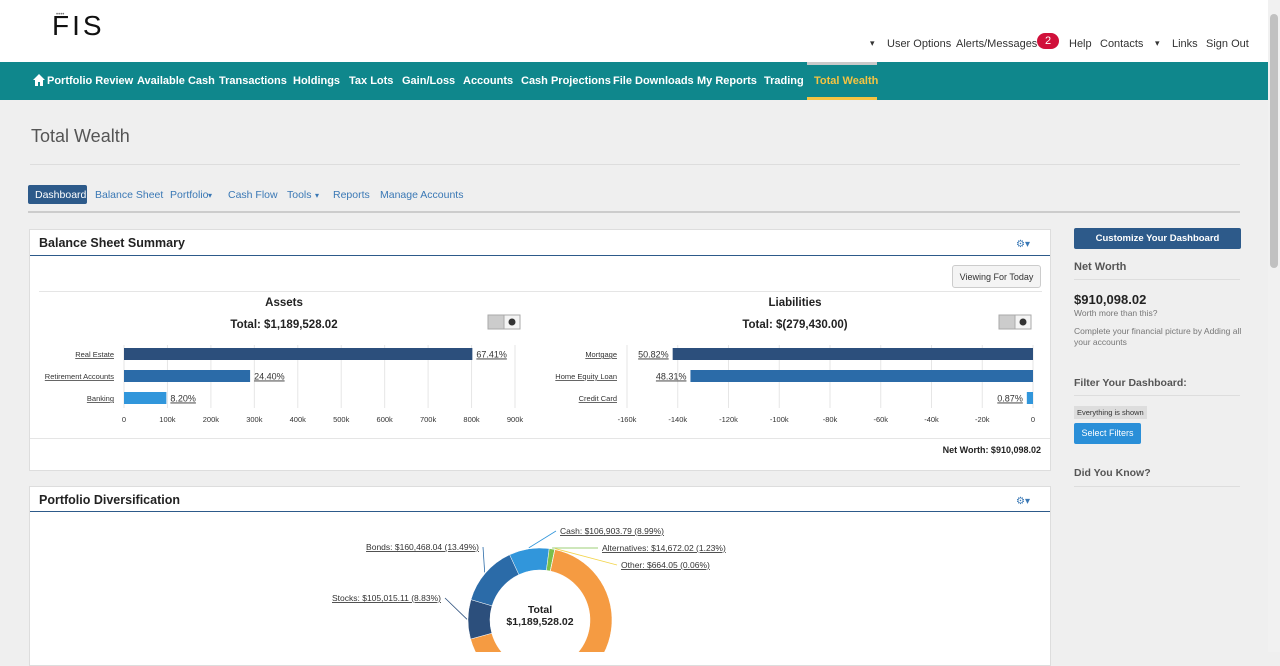 Image resolution: width=1280 pixels, height=666 pixels. I want to click on x-tick-label: 700k, so click(428, 419).